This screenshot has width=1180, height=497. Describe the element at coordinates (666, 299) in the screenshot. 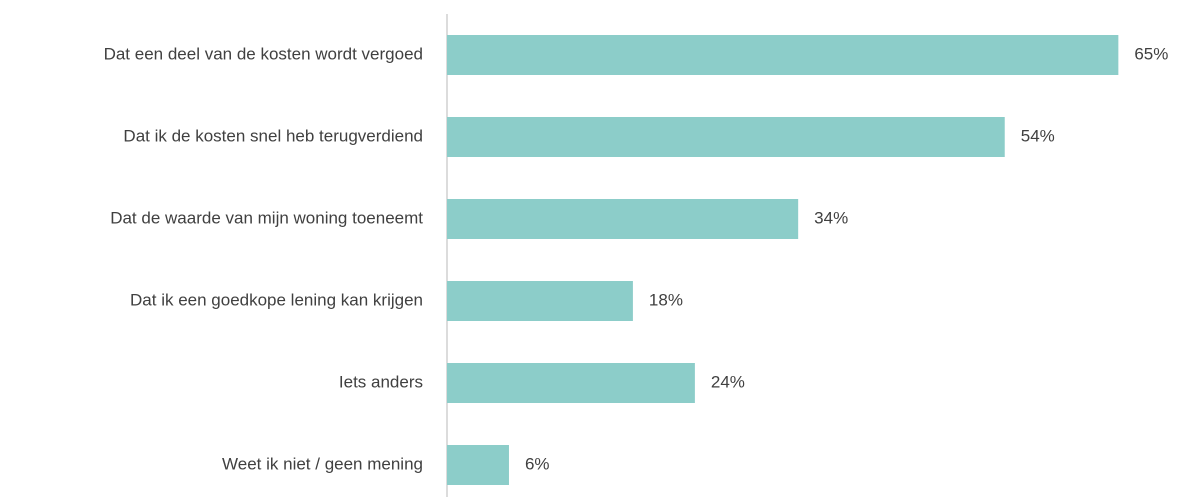

I see `data-label: 18%` at that location.